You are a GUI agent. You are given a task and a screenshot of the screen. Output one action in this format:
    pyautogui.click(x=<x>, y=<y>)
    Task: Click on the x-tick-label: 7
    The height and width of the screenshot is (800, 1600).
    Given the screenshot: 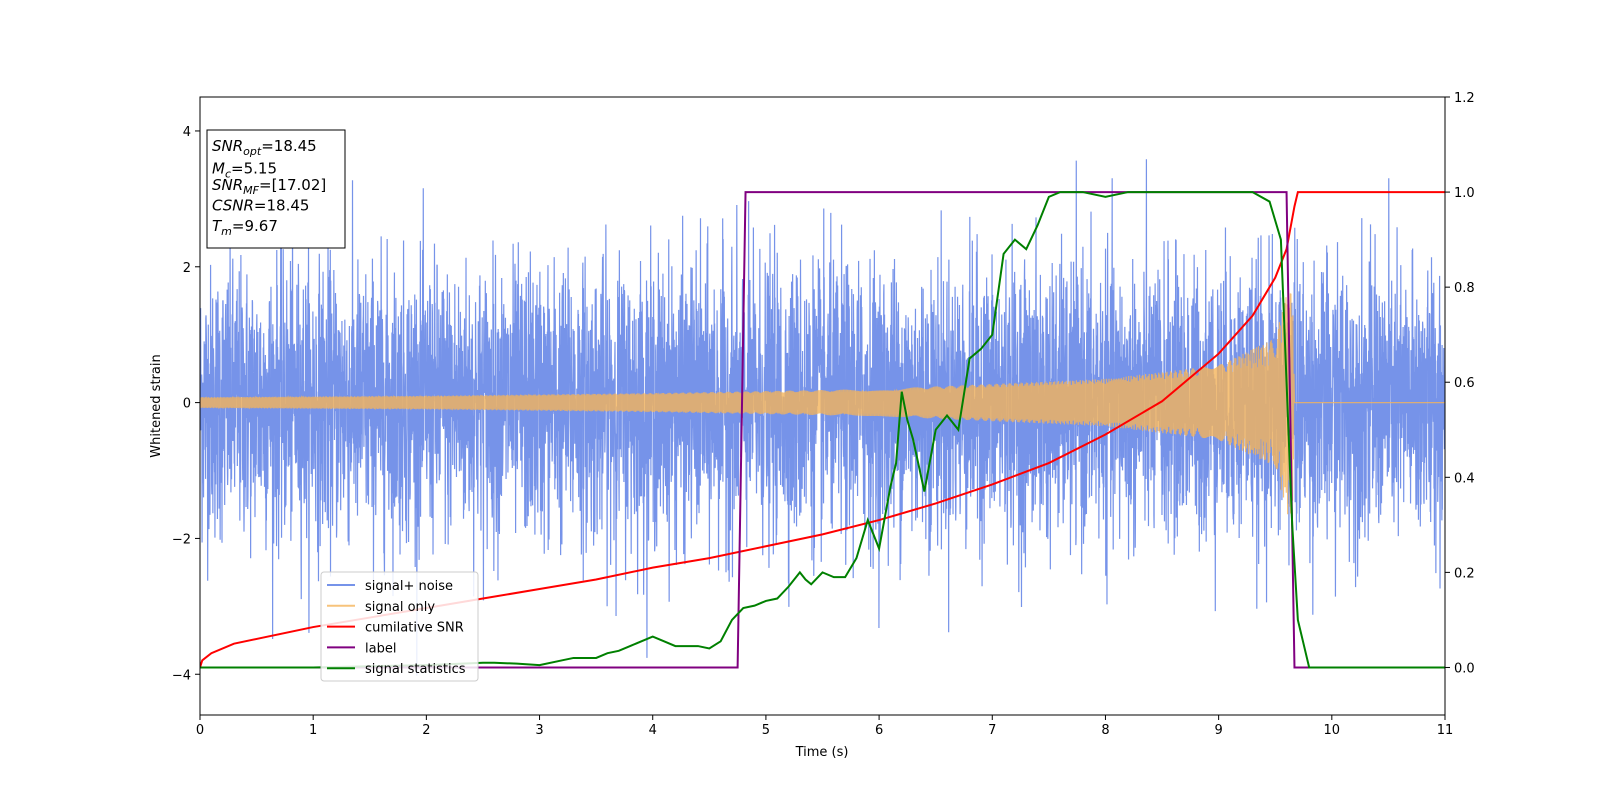 What is the action you would take?
    pyautogui.click(x=992, y=730)
    